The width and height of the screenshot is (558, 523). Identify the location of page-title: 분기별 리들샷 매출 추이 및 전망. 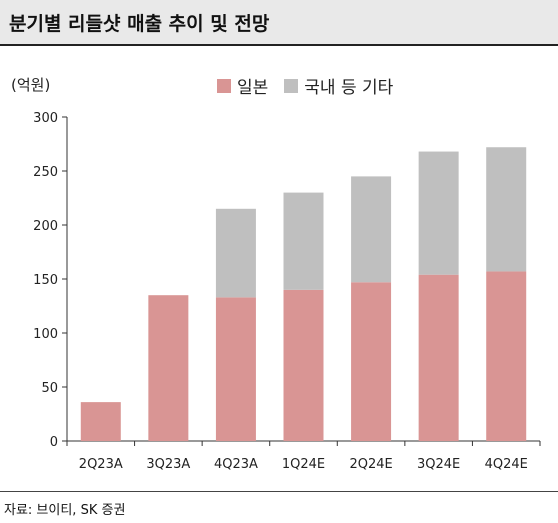
(139, 24).